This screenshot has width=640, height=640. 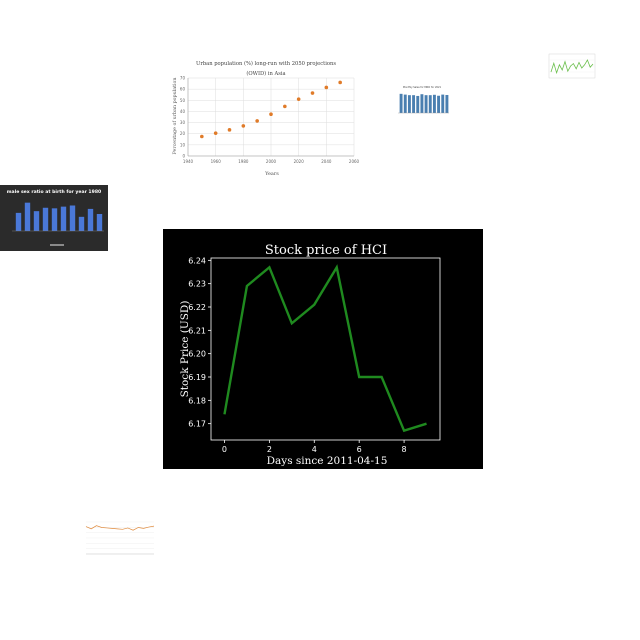 I want to click on green-line-chart, so click(x=572, y=66).